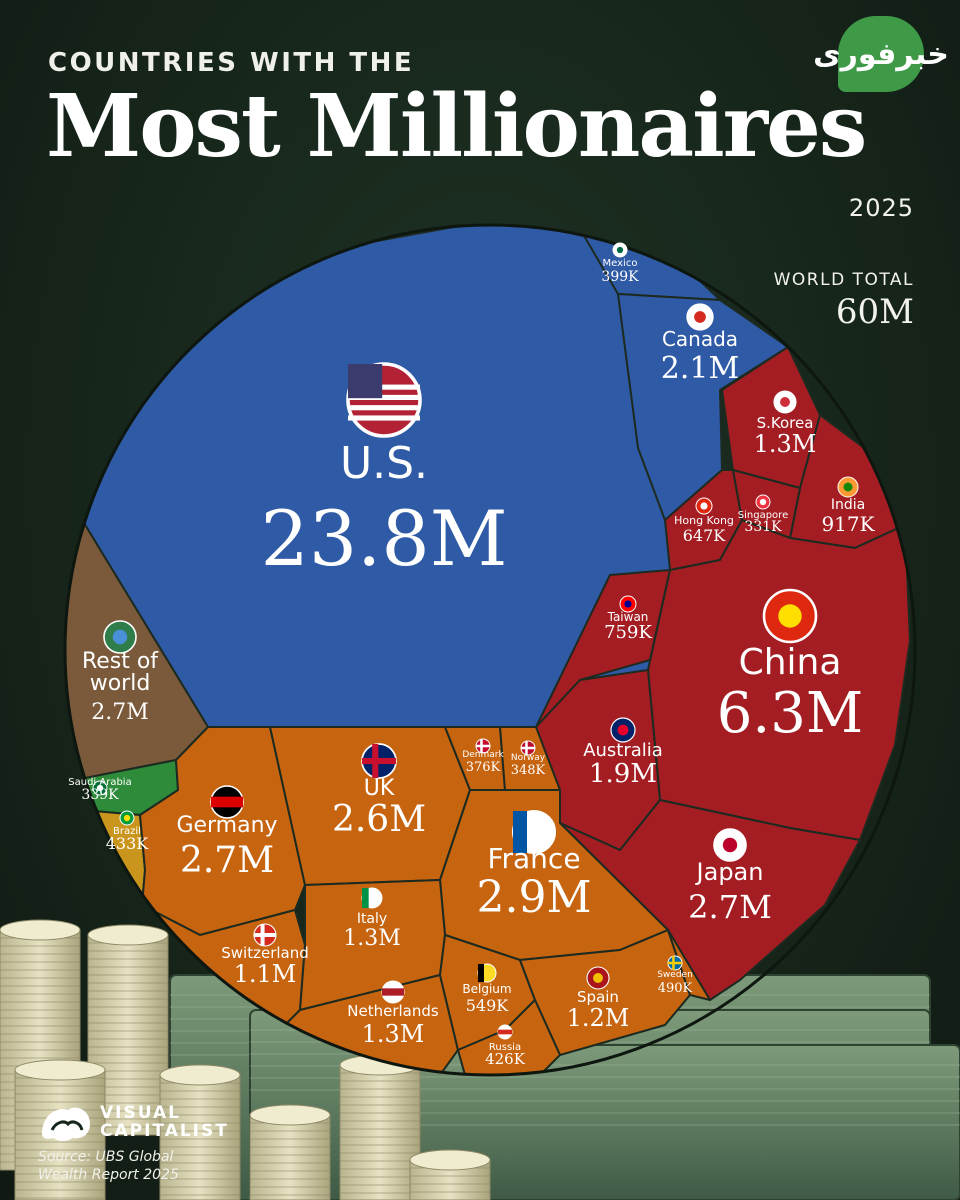 The image size is (960, 1200). I want to click on label-france-value: 2.9M, so click(533, 897).